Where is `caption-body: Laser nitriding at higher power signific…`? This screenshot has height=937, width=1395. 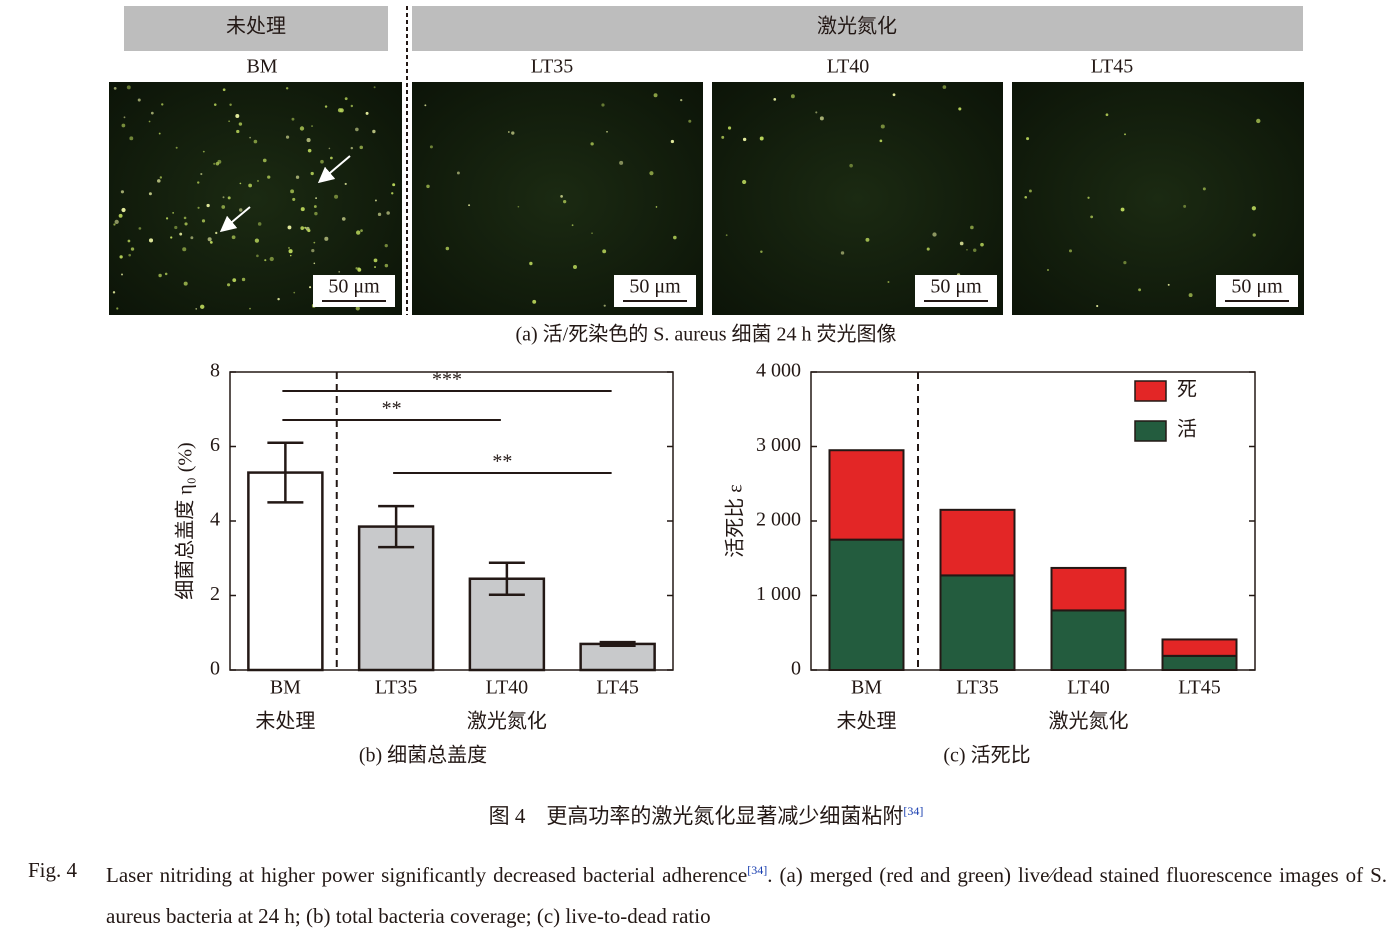 caption-body: Laser nitriding at higher power signific… is located at coordinates (746, 893).